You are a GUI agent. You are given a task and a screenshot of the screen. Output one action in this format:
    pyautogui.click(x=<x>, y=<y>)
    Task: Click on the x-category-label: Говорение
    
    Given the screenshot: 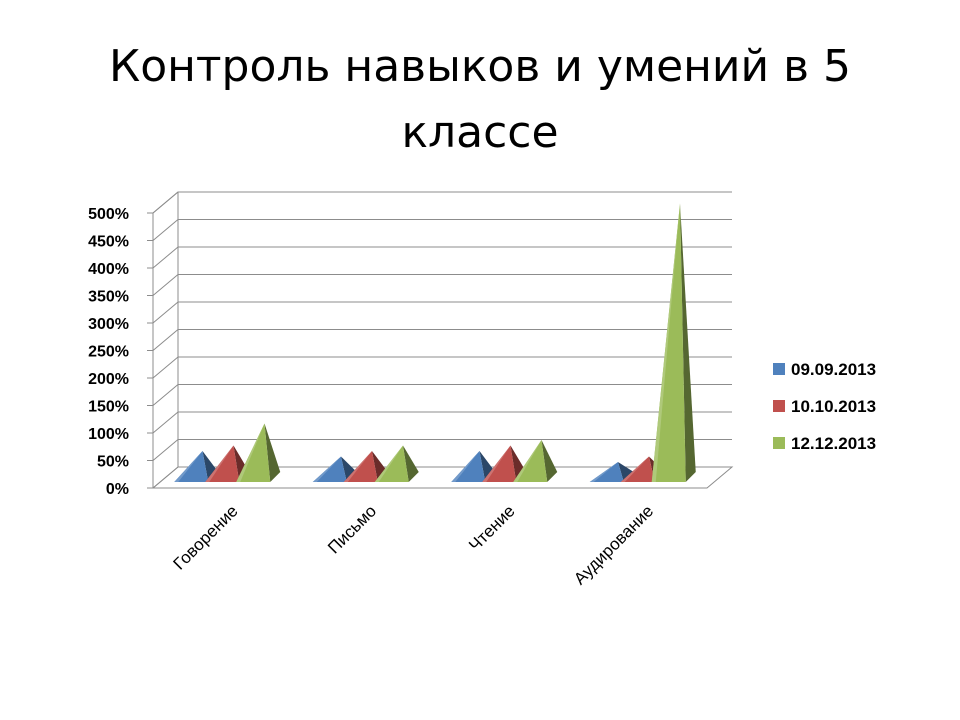 What is the action you would take?
    pyautogui.click(x=206, y=537)
    